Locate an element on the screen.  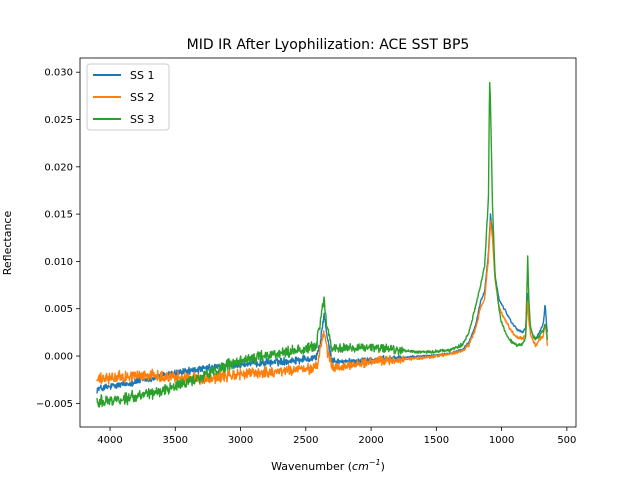
y-tick-label: 0.030 is located at coordinates (58, 73).